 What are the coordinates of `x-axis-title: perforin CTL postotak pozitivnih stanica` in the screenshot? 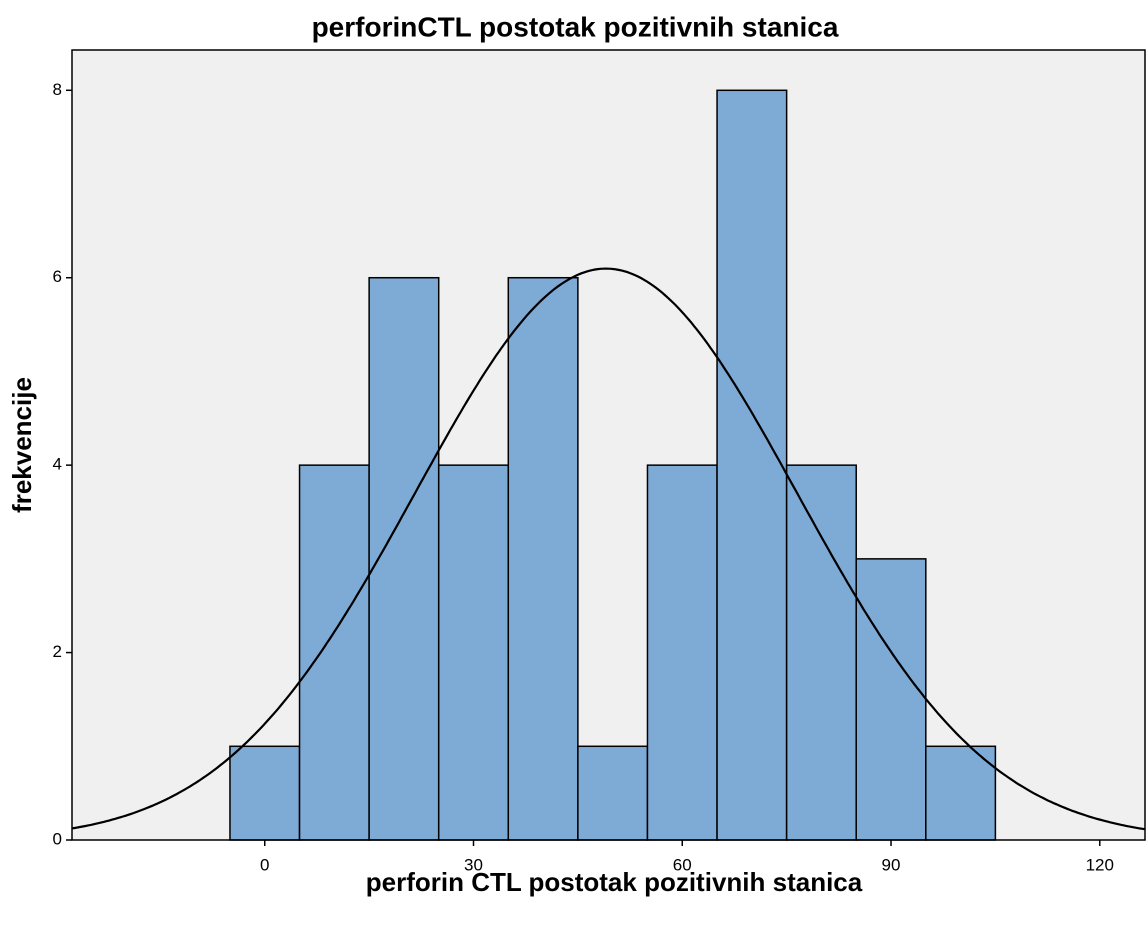 It's located at (614, 882).